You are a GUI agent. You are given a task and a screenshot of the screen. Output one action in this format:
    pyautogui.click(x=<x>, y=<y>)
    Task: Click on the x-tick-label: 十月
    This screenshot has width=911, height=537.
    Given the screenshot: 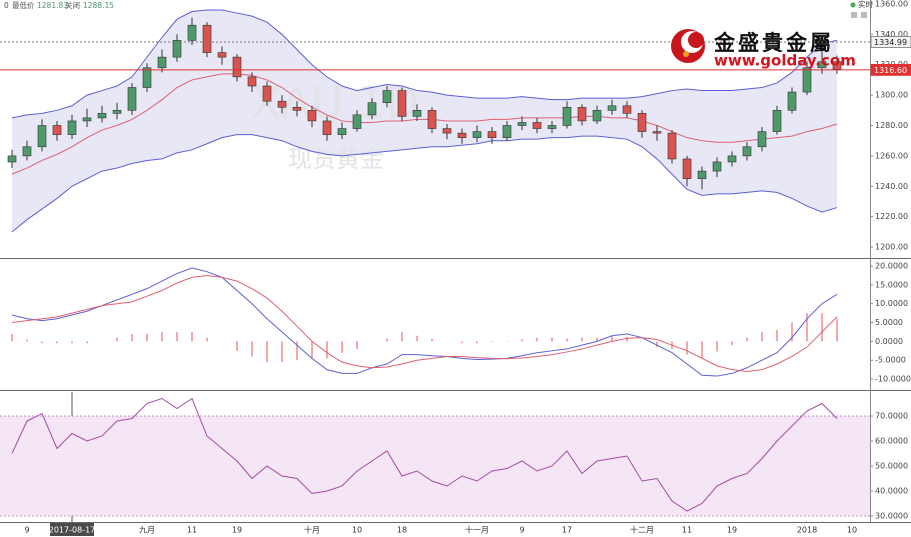 What is the action you would take?
    pyautogui.click(x=312, y=530)
    